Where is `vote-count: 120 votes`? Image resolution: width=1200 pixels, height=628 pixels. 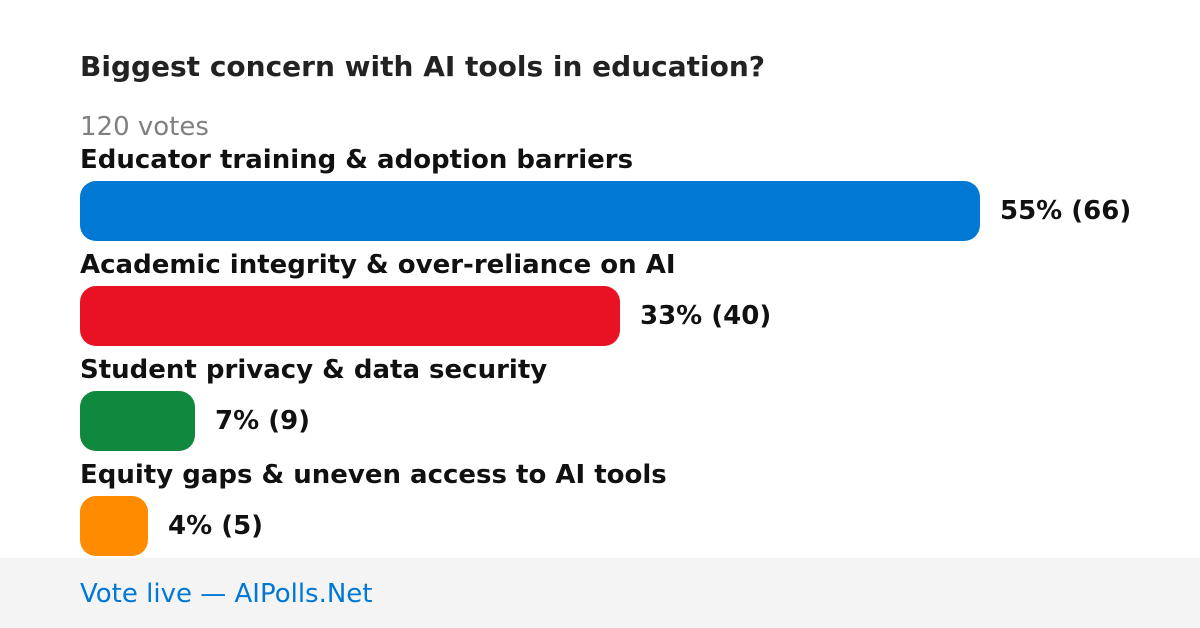
vote-count: 120 votes is located at coordinates (144, 127).